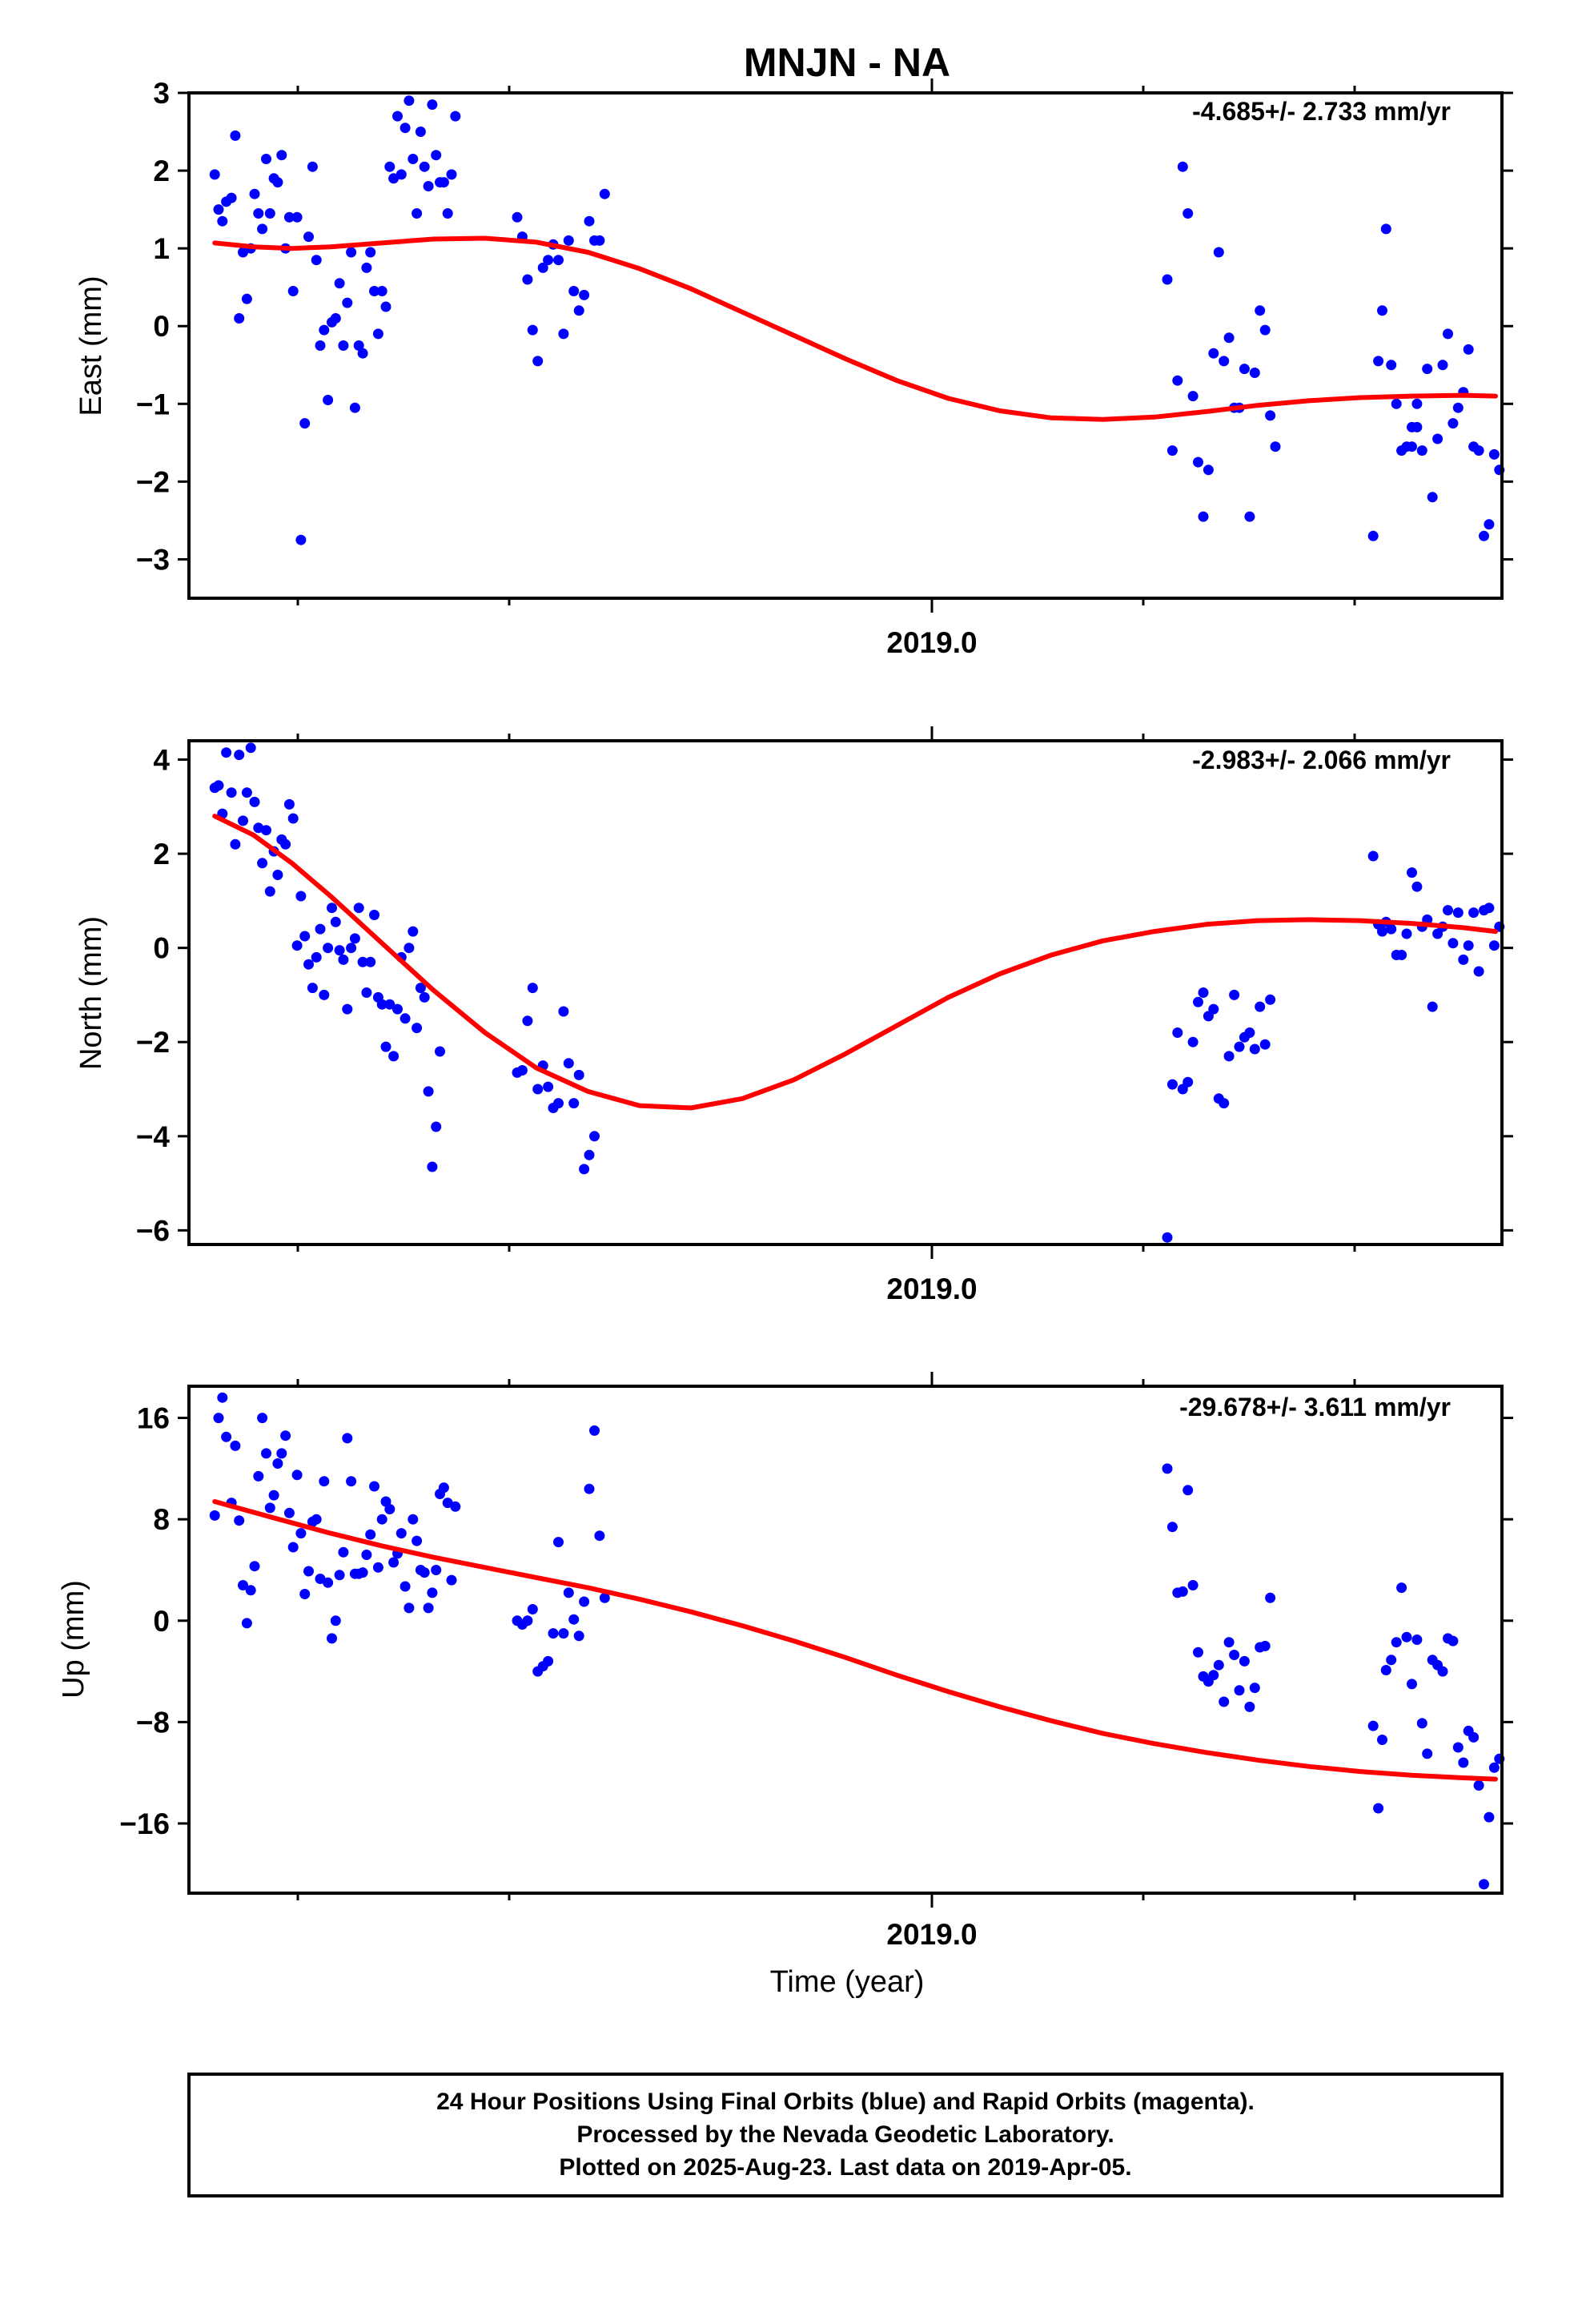  I want to click on east-y-tick-label: −2, so click(153, 481).